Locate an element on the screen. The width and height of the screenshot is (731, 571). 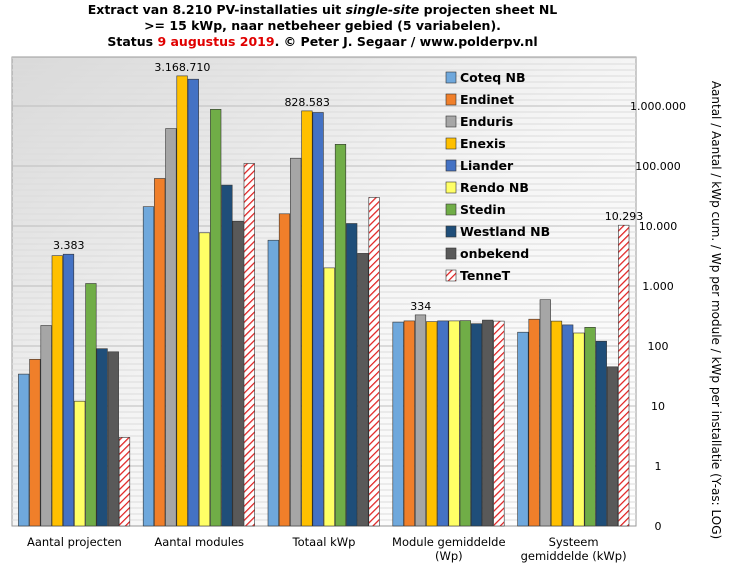
x-tick-label: Aantal modules is located at coordinates (199, 542).